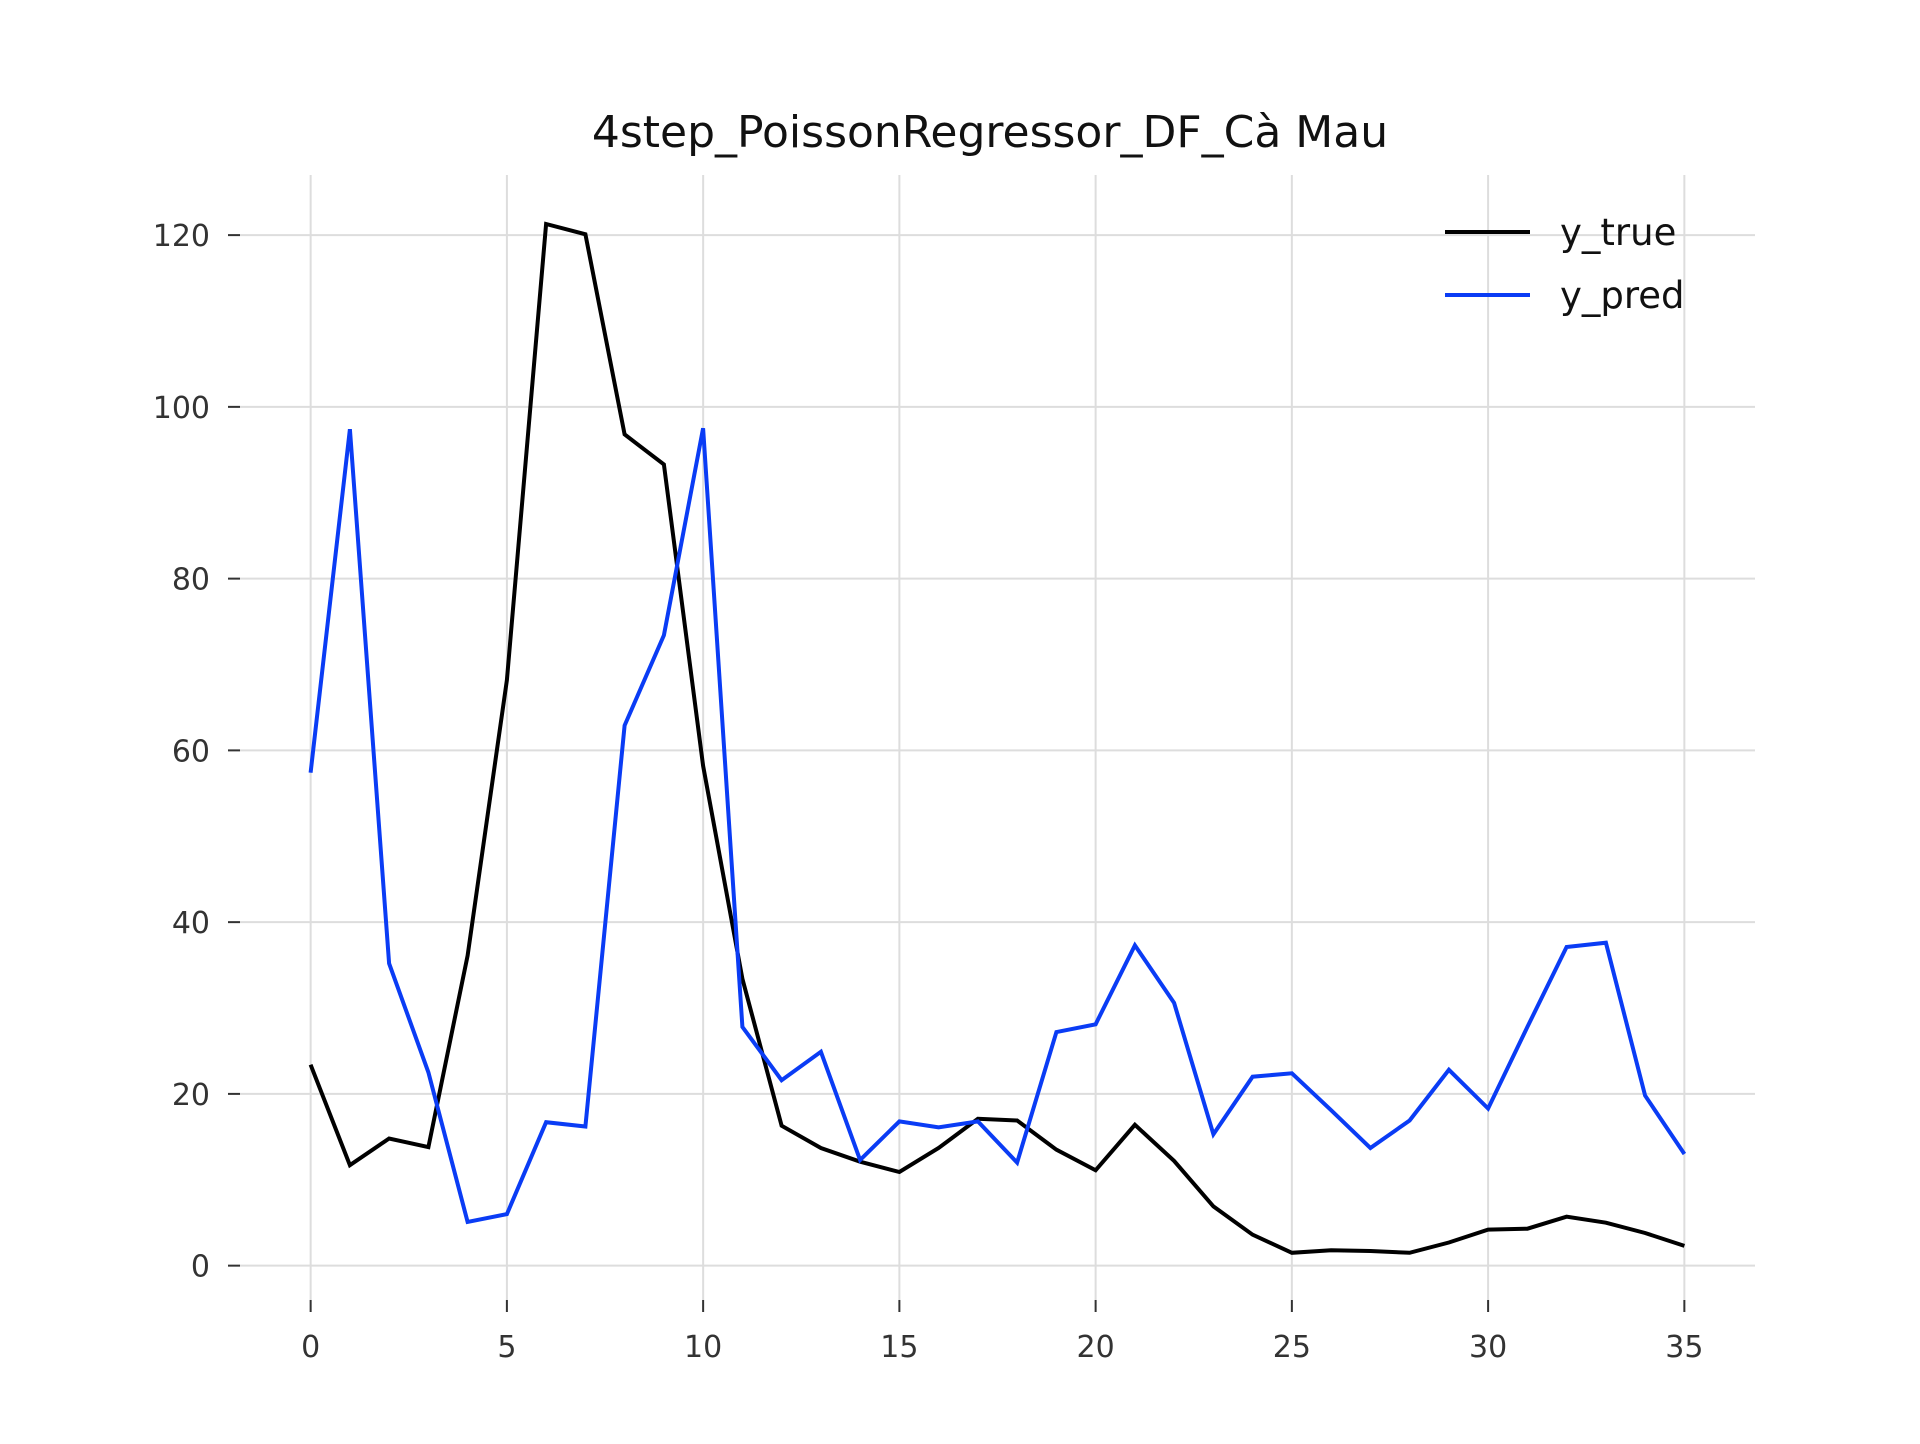  Describe the element at coordinates (181, 408) in the screenshot. I see `y-tick-label: 100` at that location.